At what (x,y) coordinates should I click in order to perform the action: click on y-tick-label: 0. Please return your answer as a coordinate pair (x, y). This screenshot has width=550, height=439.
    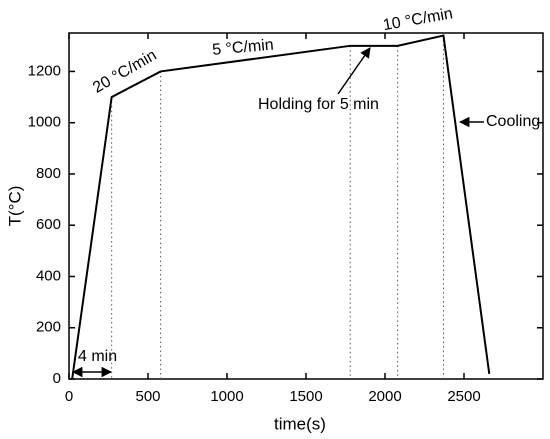
    Looking at the image, I should click on (57, 378).